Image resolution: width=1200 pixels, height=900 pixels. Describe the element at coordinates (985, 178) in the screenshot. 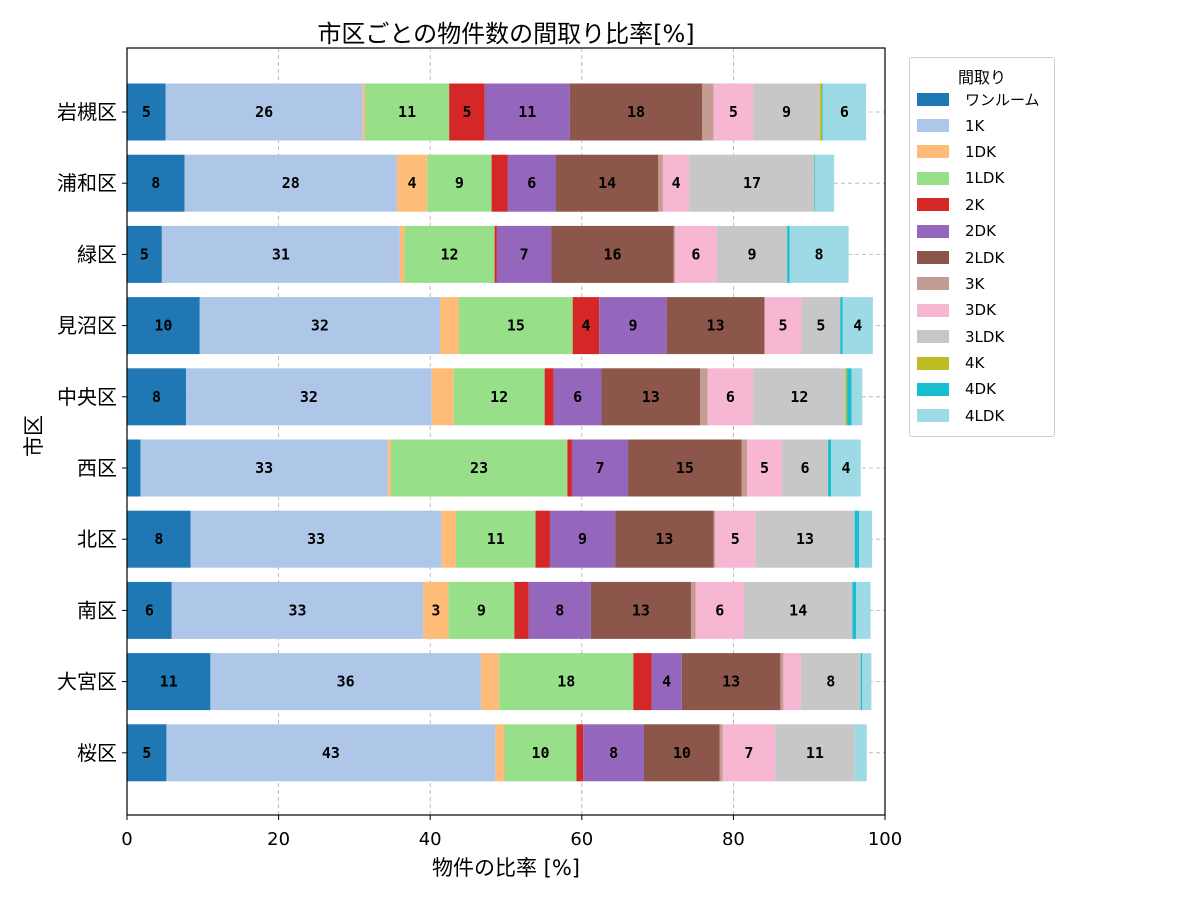

I see `legend-label: 1LDK` at that location.